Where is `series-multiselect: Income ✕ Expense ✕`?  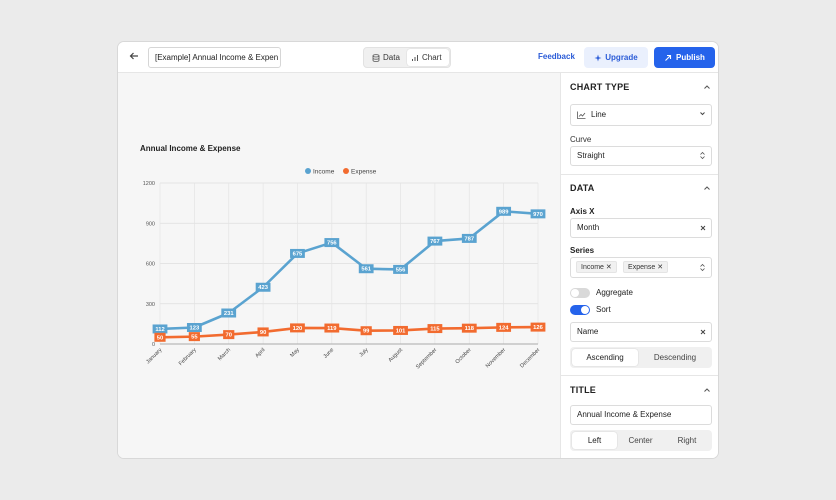 series-multiselect: Income ✕ Expense ✕ is located at coordinates (641, 267).